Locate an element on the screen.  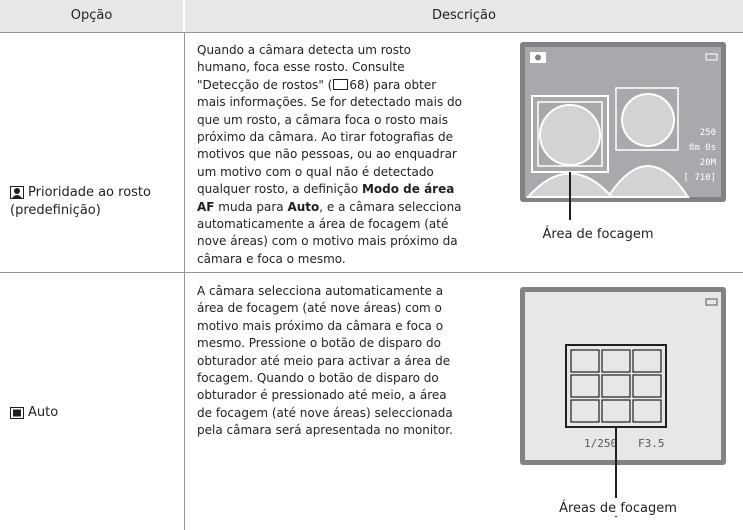
description-line: focagem. Quando o botão de disparo do is located at coordinates (318, 378).